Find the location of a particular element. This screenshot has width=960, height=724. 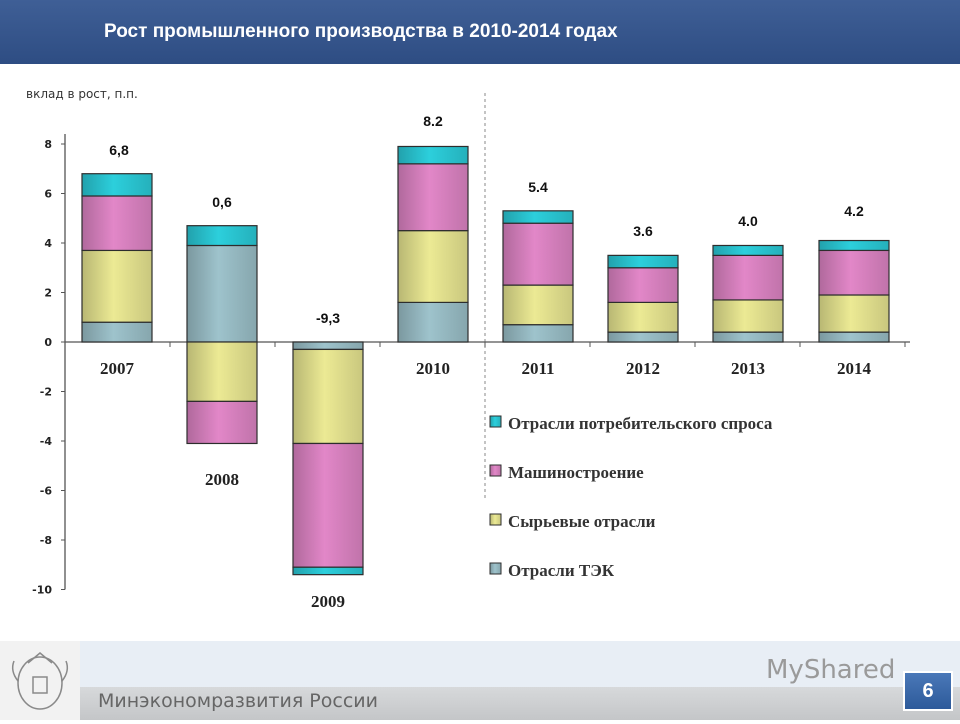

watermark-text: MyShared is located at coordinates (831, 670).